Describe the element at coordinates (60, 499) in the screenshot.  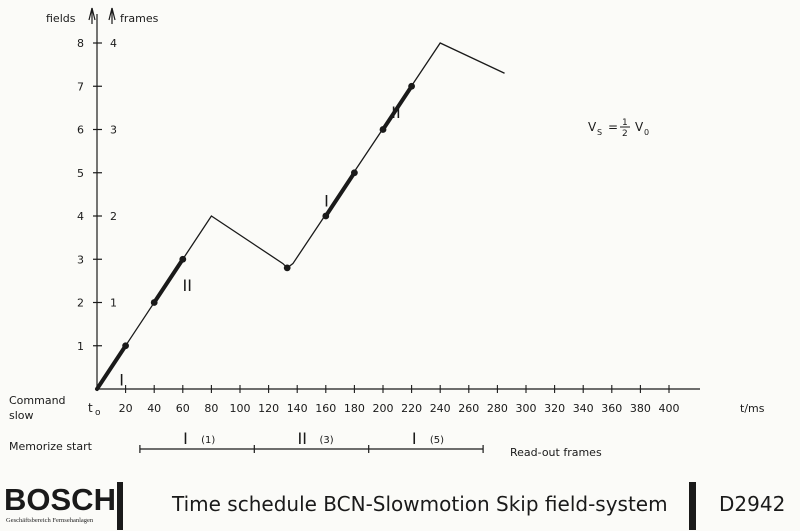
I see `brand-name: BOSCH` at that location.